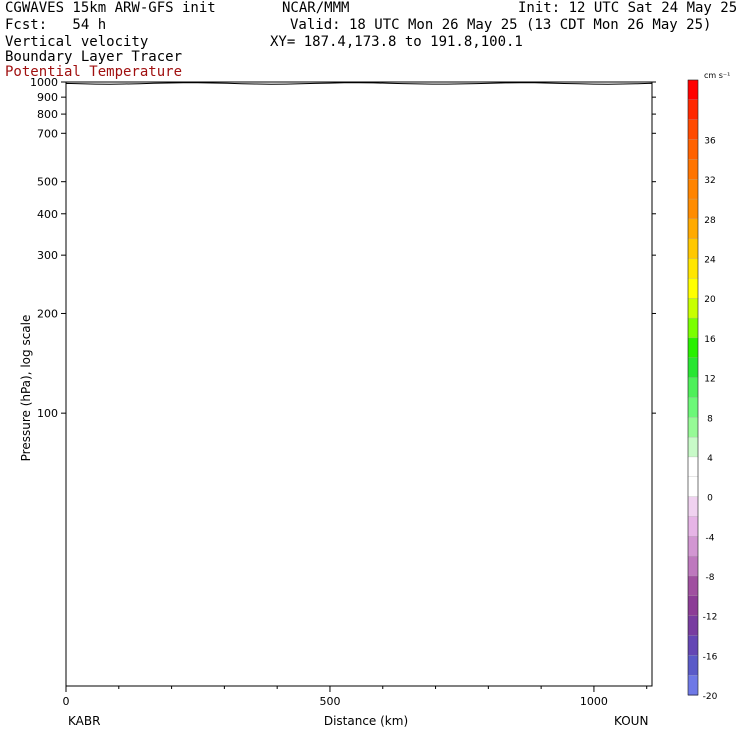  What do you see at coordinates (47, 97) in the screenshot?
I see `y-tick-label: 900` at bounding box center [47, 97].